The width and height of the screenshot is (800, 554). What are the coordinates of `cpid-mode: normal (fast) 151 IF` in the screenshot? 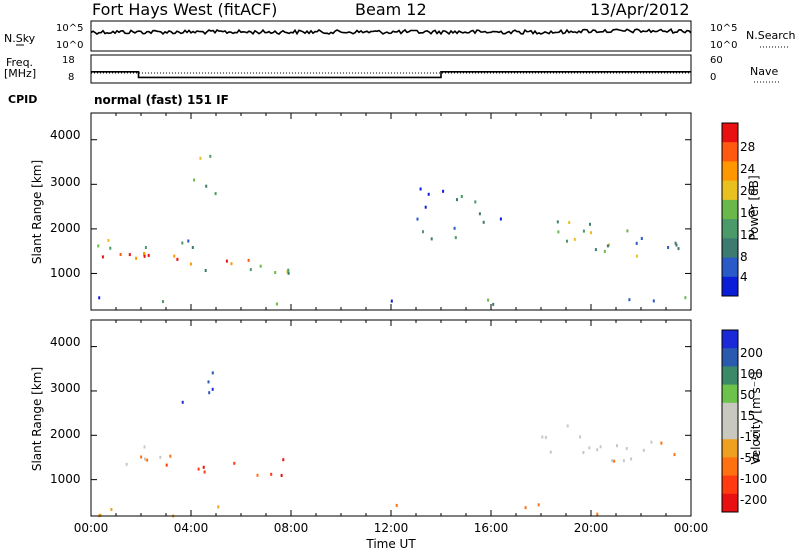 It's located at (161, 100).